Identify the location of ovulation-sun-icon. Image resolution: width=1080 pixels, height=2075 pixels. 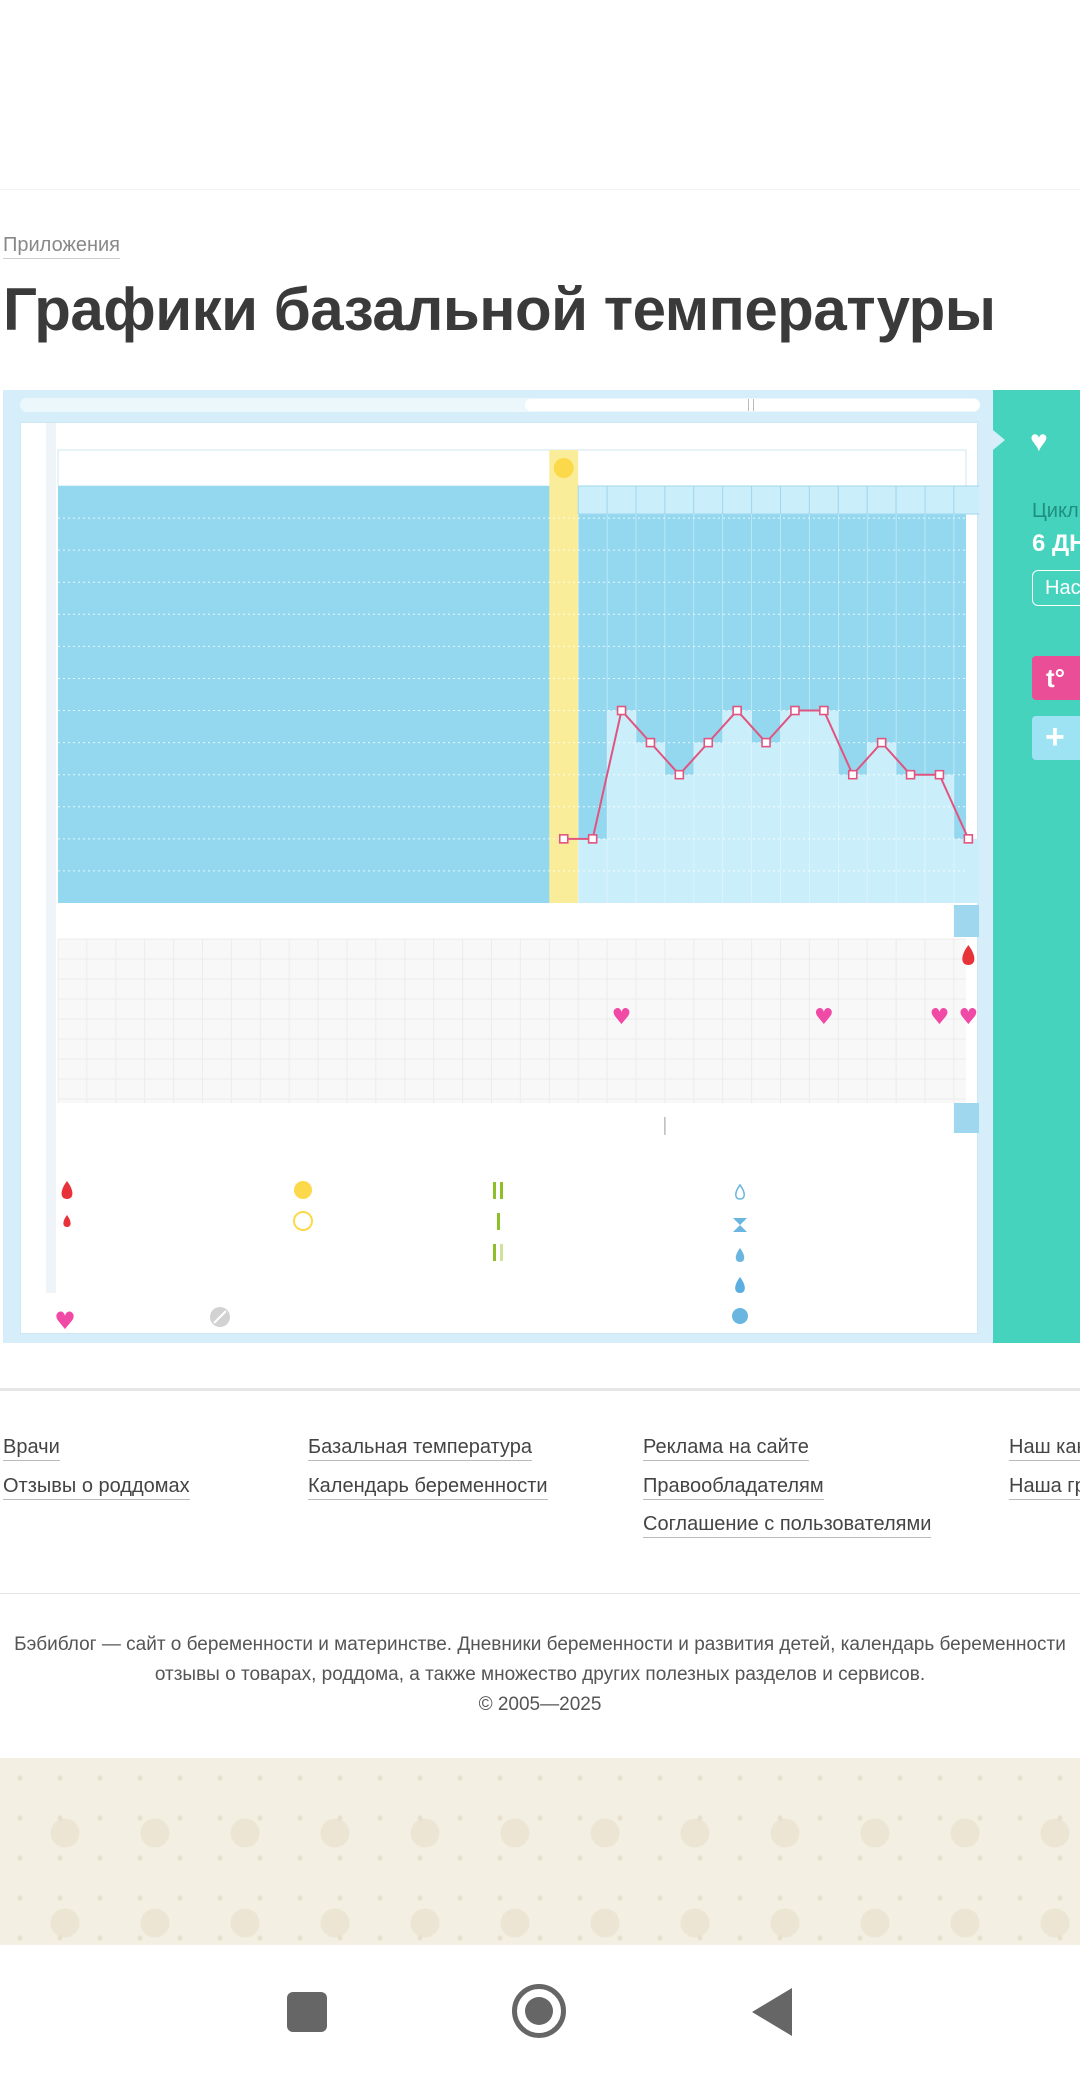
(563, 468).